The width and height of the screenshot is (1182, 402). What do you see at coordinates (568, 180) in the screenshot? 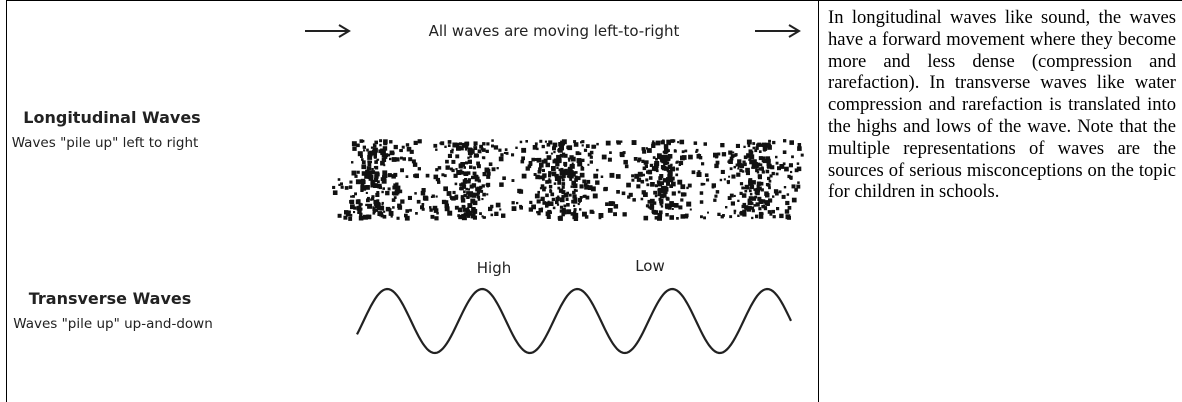
I see `particle-field` at bounding box center [568, 180].